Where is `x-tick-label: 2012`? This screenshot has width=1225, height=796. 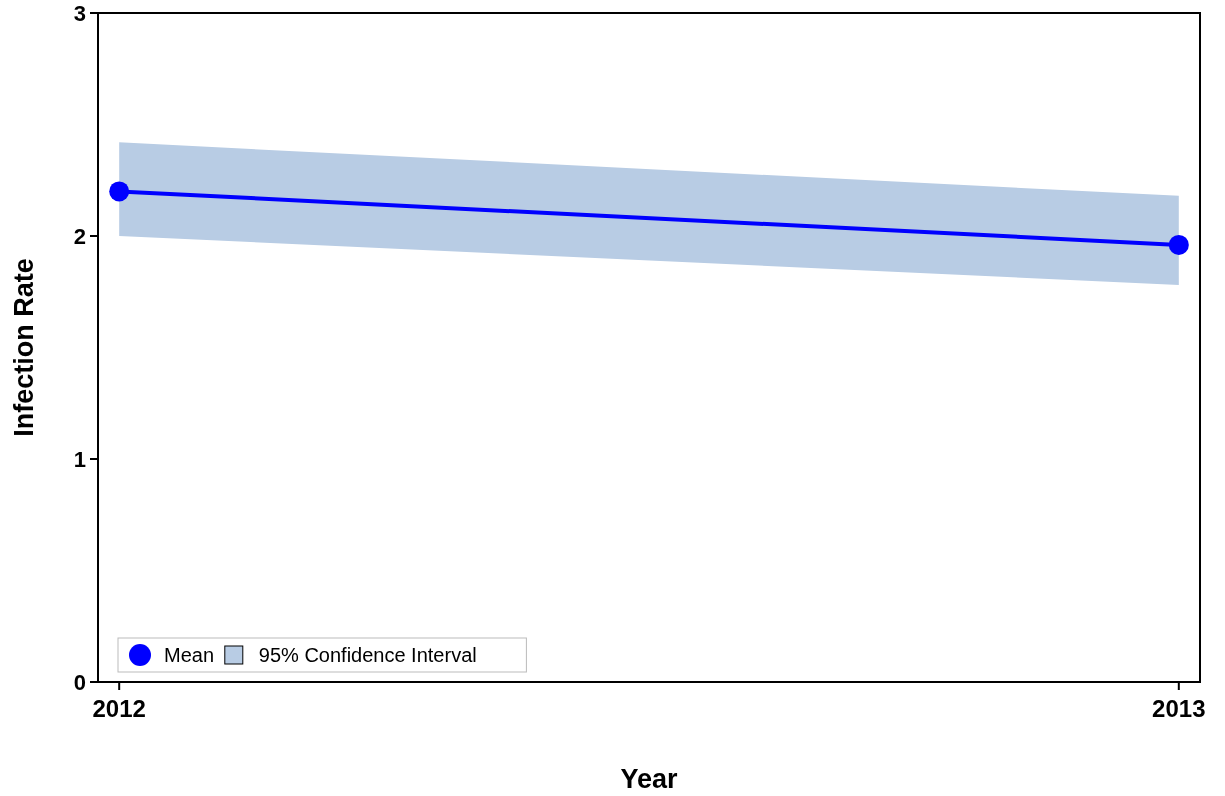
x-tick-label: 2012 is located at coordinates (119, 708).